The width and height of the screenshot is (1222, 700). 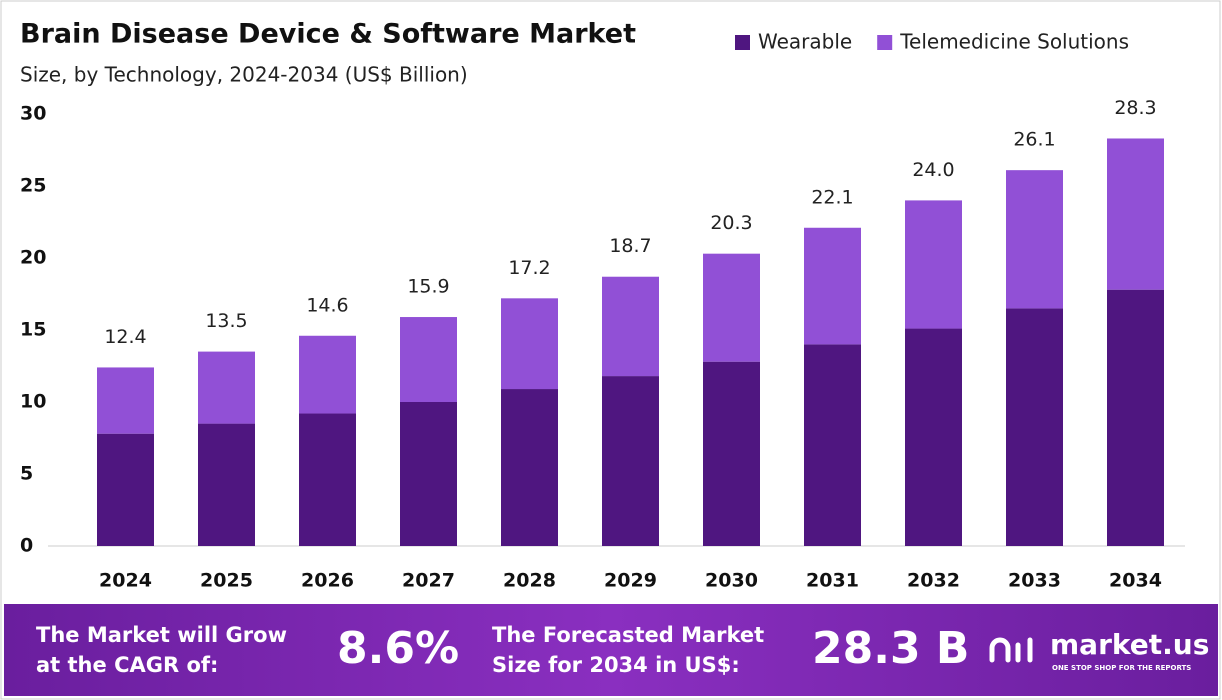 I want to click on total-label: 20.3, so click(x=731, y=223).